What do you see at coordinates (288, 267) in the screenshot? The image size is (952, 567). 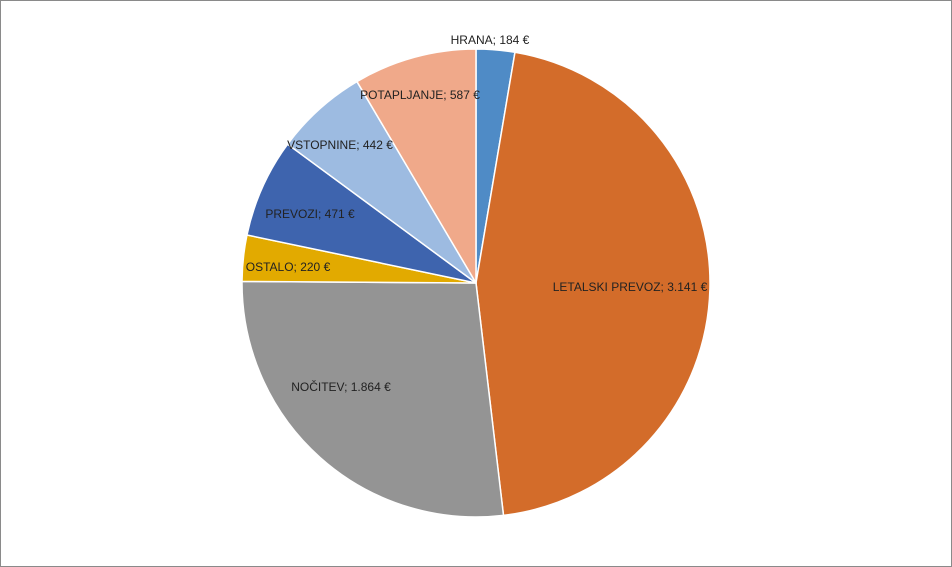 I see `data-label: OSTALO; 220 €` at bounding box center [288, 267].